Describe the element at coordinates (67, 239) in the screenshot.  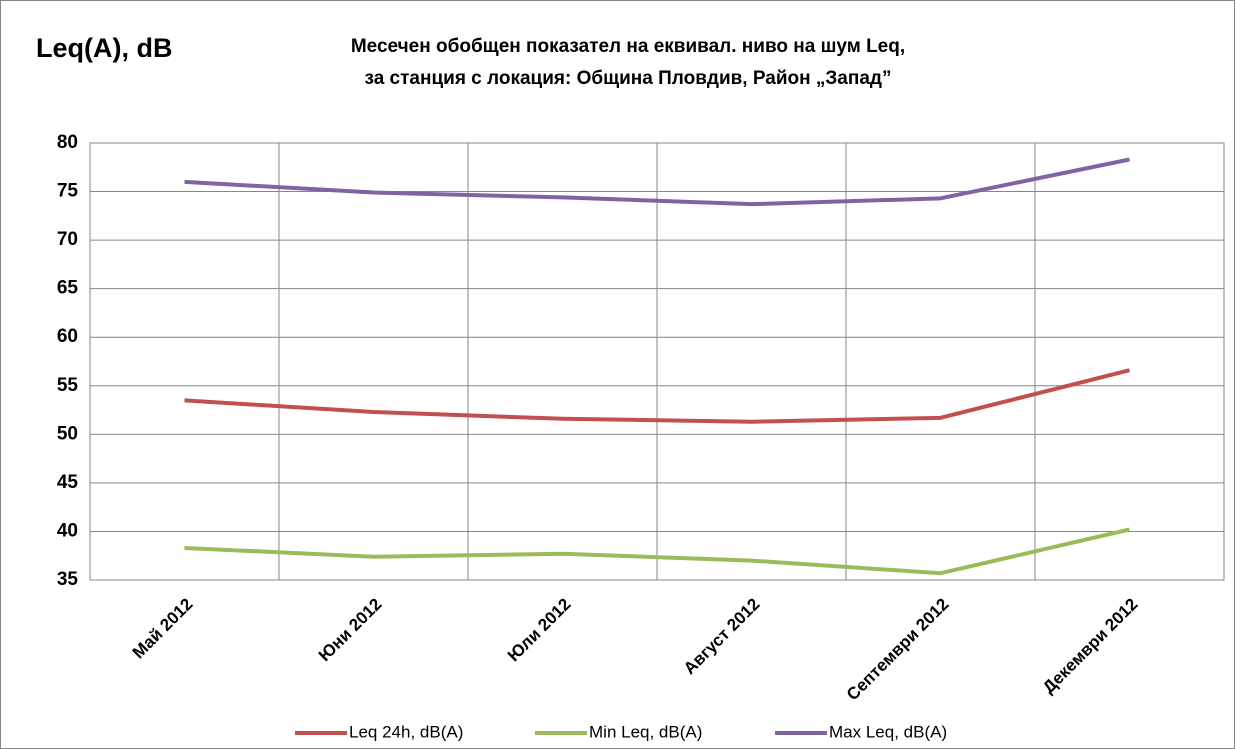
I see `y-tick-label: 70` at that location.